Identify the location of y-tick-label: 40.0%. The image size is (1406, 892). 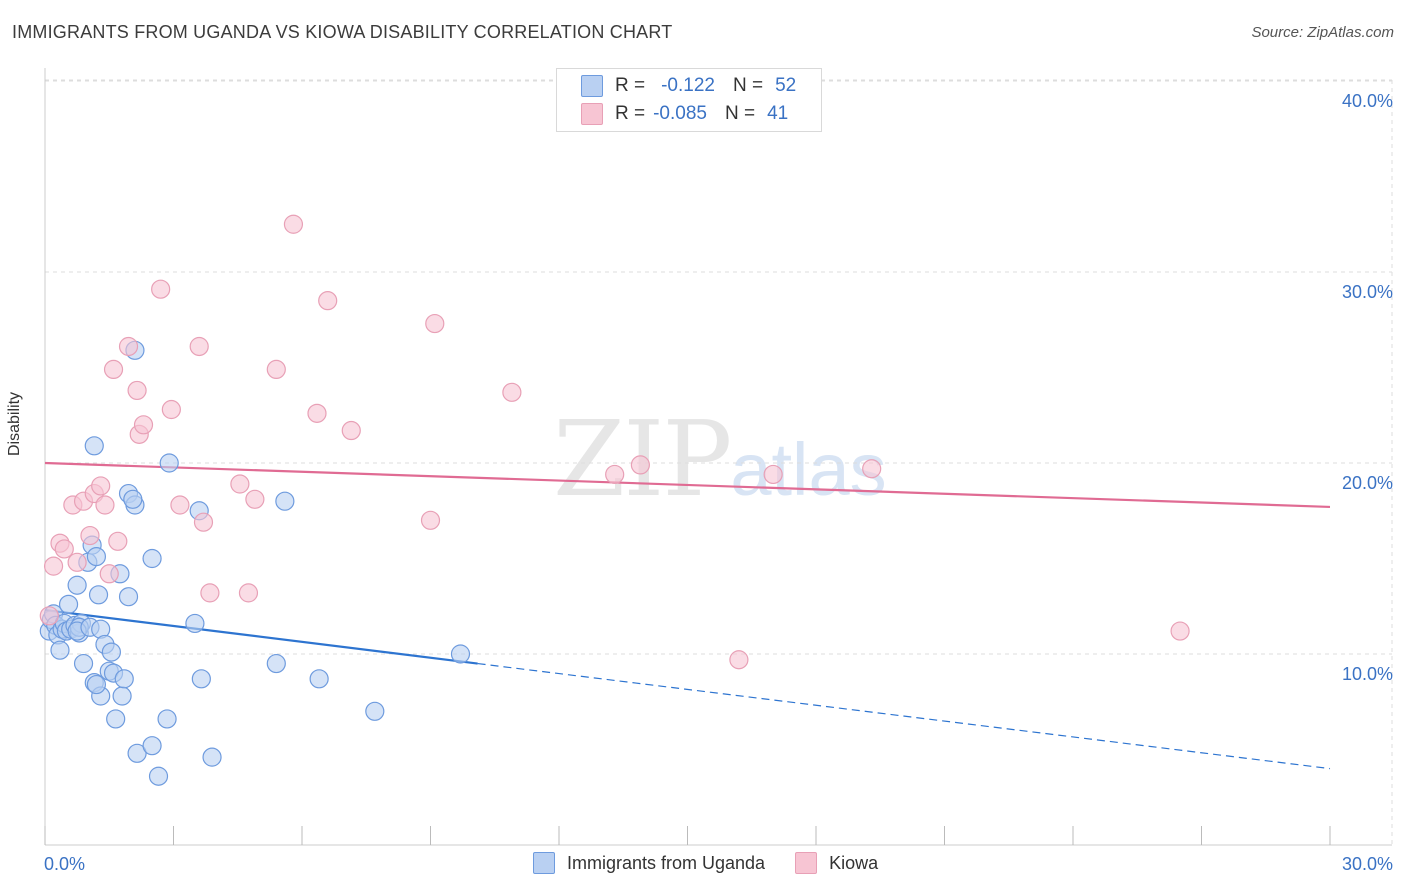
(1367, 101).